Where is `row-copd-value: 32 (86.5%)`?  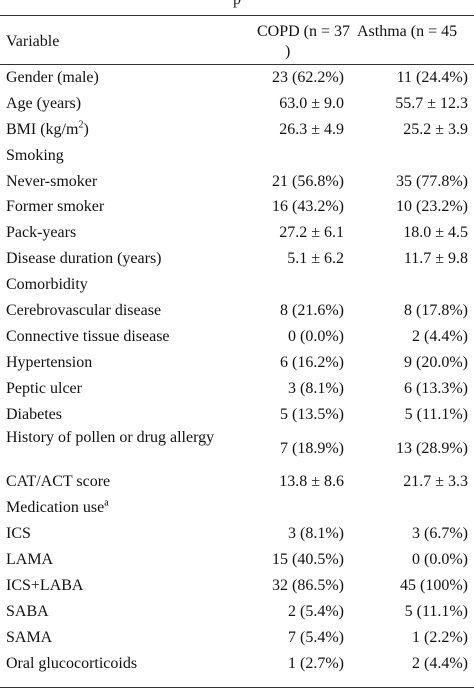 row-copd-value: 32 (86.5%) is located at coordinates (308, 586).